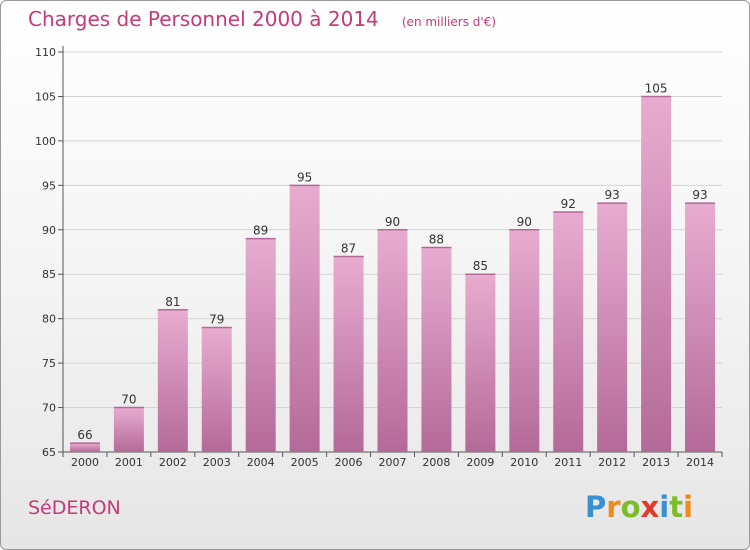 The height and width of the screenshot is (550, 750). I want to click on x-tick-label: 2006, so click(349, 462).